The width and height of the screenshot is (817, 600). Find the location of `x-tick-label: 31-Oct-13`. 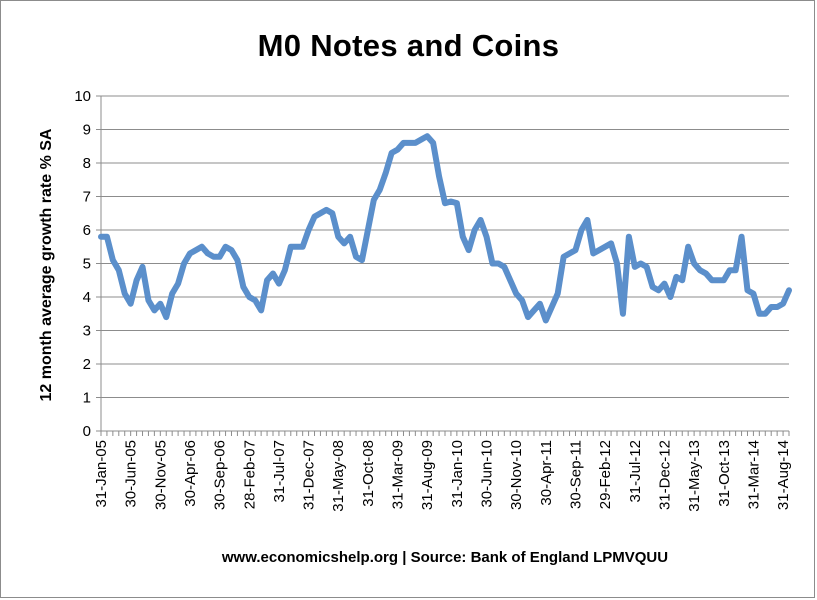

x-tick-label: 31-Oct-13 is located at coordinates (724, 473).